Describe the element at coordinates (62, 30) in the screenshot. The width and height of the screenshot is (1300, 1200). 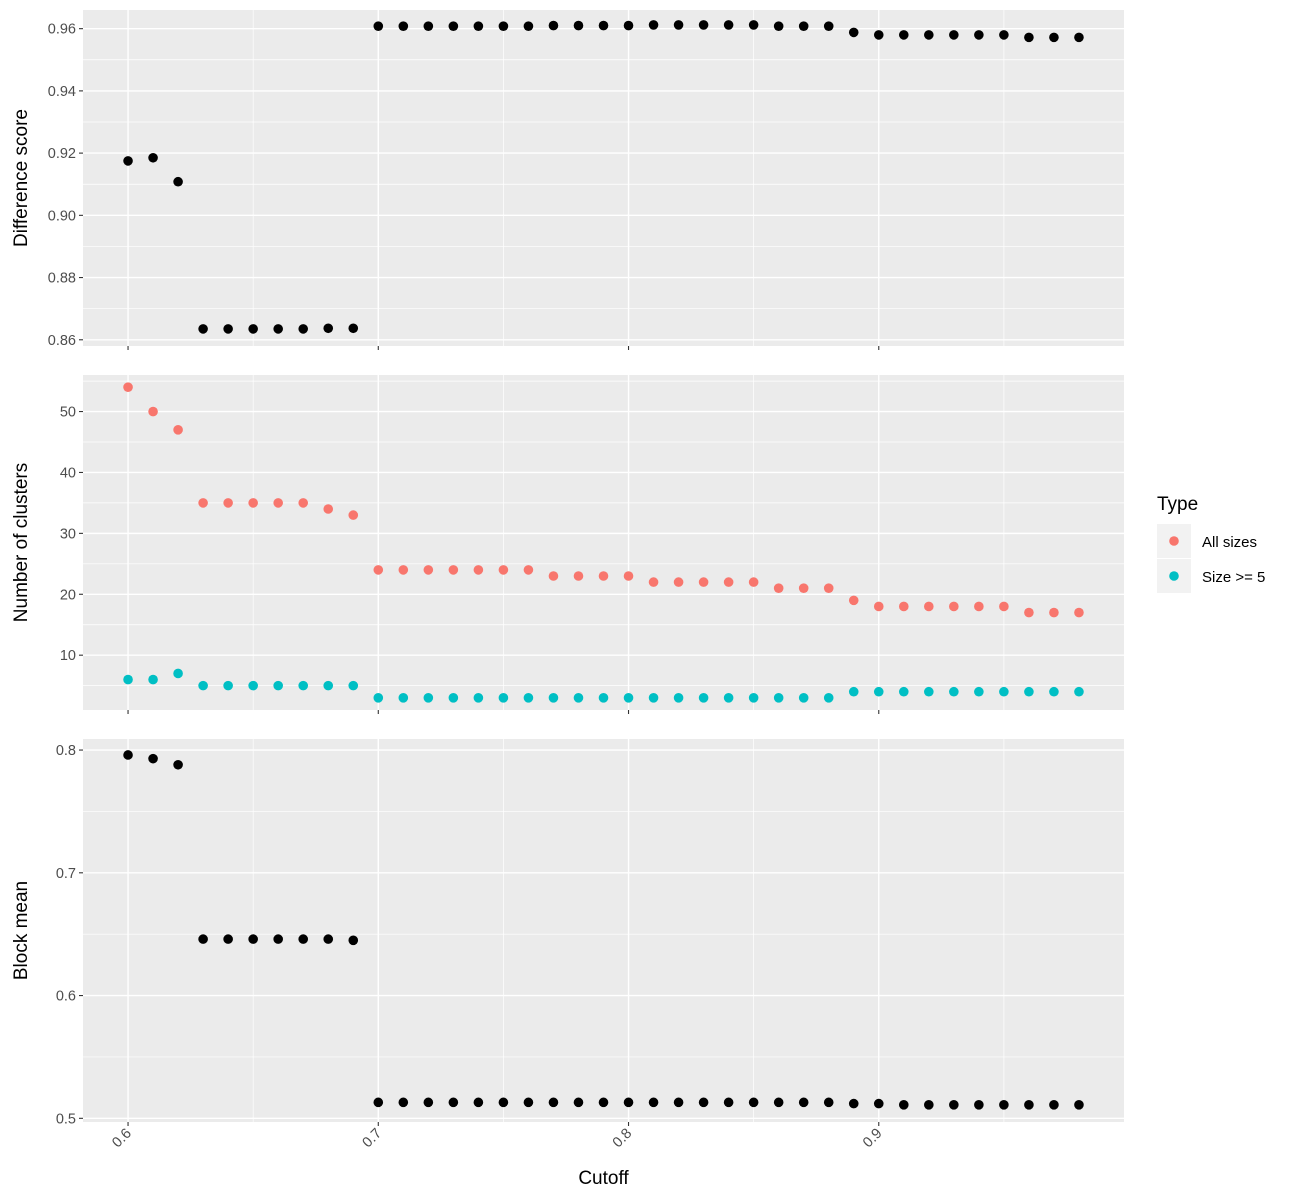
I see `y-tick-label: 0.96` at that location.